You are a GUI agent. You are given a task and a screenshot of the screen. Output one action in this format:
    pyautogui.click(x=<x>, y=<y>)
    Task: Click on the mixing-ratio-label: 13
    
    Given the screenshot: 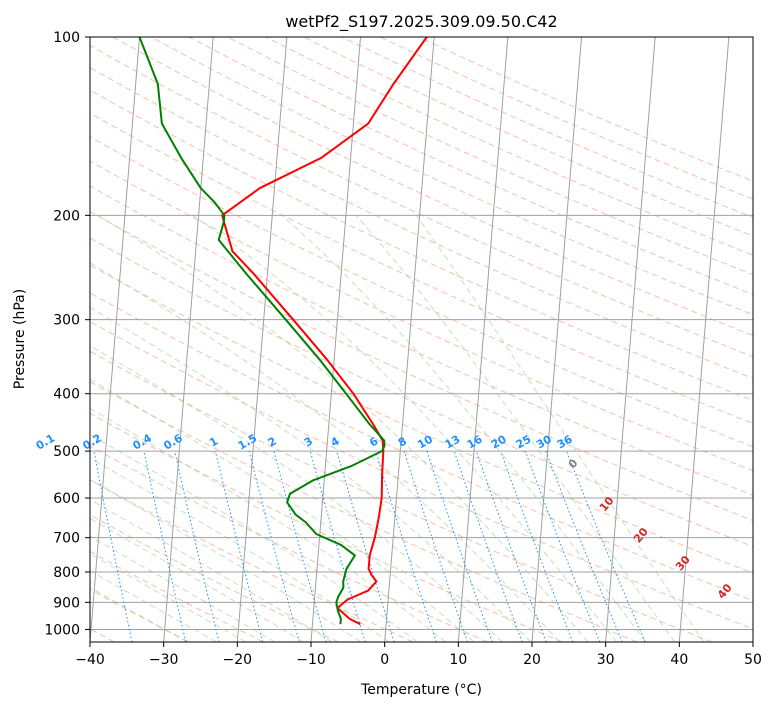 What is the action you would take?
    pyautogui.click(x=453, y=442)
    